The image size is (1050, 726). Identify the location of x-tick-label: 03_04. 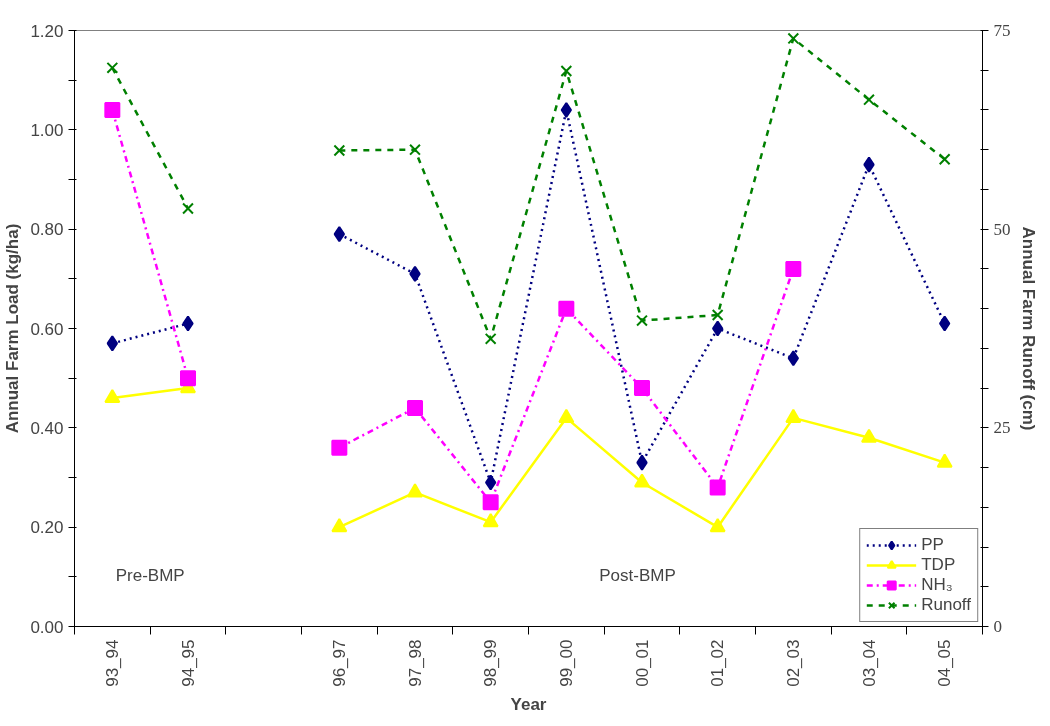
(869, 663).